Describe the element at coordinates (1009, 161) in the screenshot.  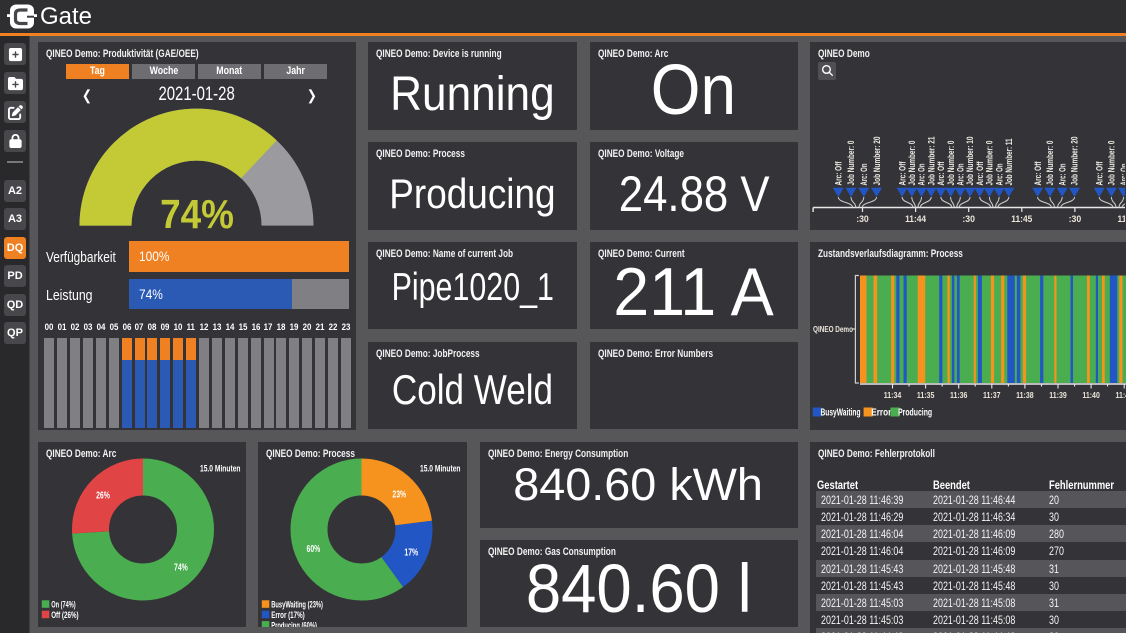
I see `svg-text: Job Number: 11` at that location.